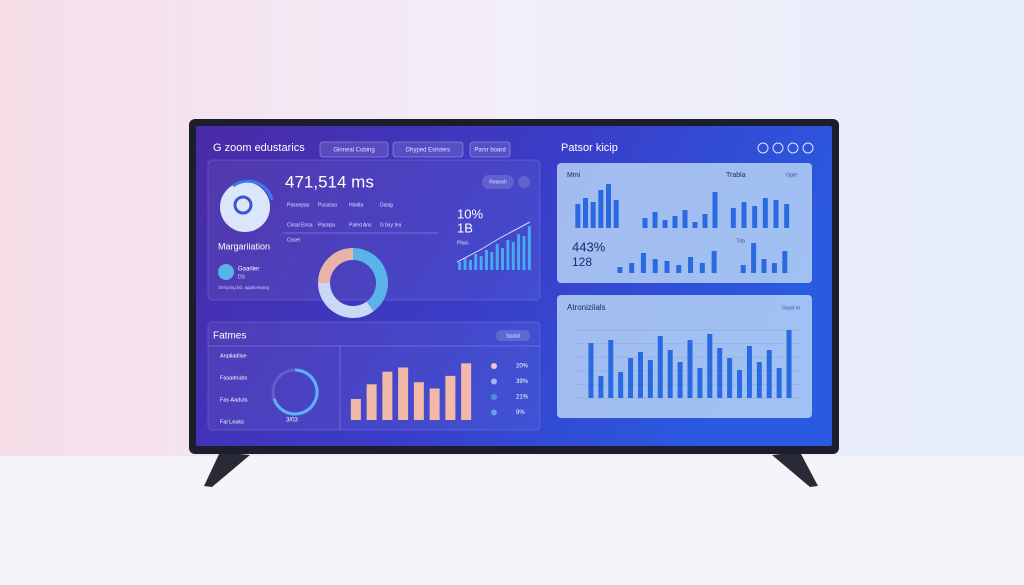 The width and height of the screenshot is (1024, 585). Describe the element at coordinates (736, 175) in the screenshot. I see `panel-title: Trabla` at that location.